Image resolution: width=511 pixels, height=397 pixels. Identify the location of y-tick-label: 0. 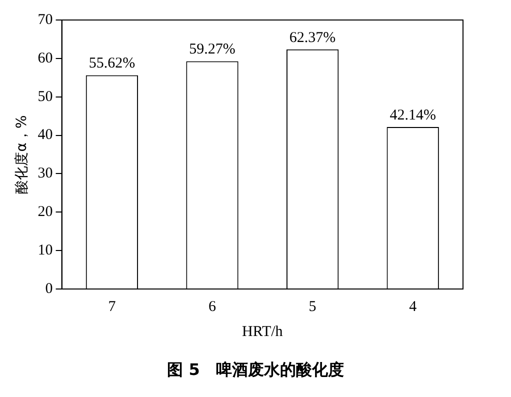
(49, 288).